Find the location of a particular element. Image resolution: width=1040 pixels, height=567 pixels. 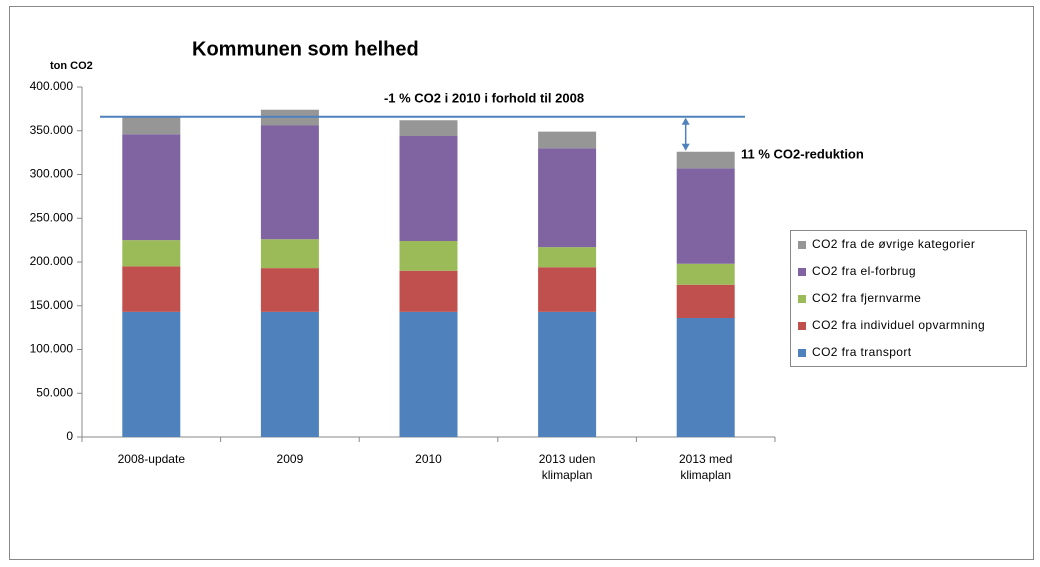

y-tick-label: 150.000 is located at coordinates (52, 305).